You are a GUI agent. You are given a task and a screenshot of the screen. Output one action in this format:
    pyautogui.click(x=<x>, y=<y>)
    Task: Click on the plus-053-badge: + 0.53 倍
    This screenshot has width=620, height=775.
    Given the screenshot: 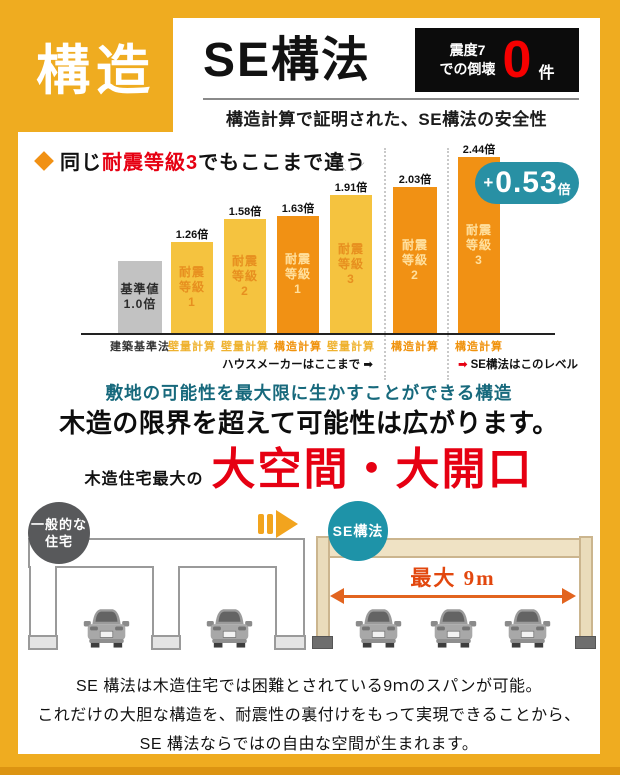 What is the action you would take?
    pyautogui.click(x=527, y=183)
    